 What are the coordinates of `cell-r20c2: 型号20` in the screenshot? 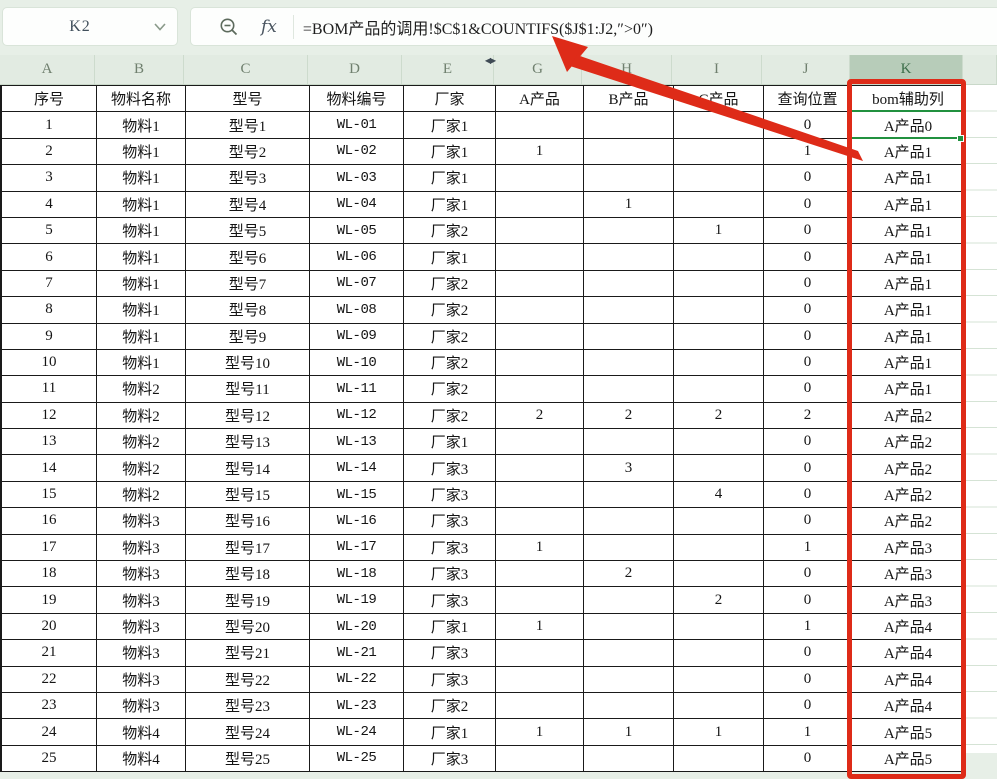 It's located at (248, 627).